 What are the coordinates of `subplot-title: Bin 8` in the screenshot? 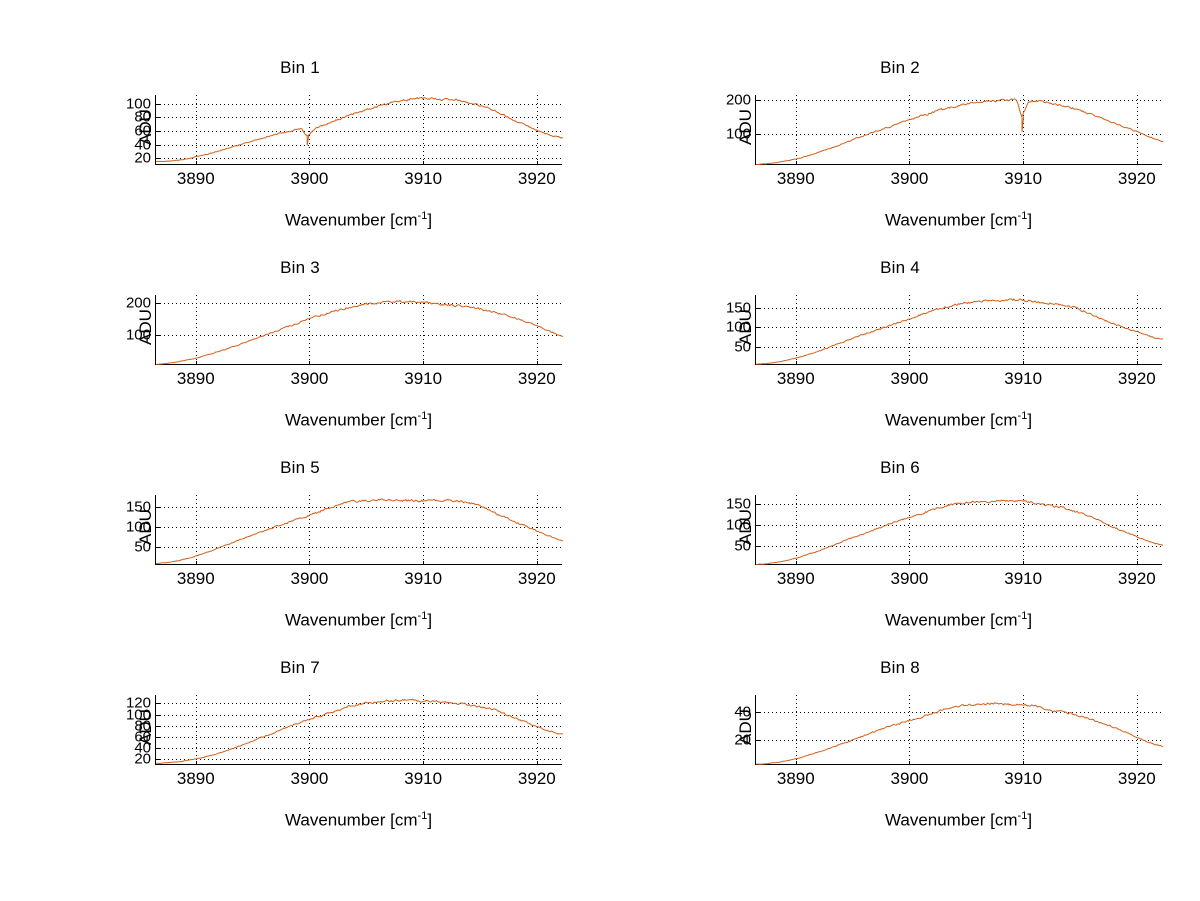 It's located at (900, 667).